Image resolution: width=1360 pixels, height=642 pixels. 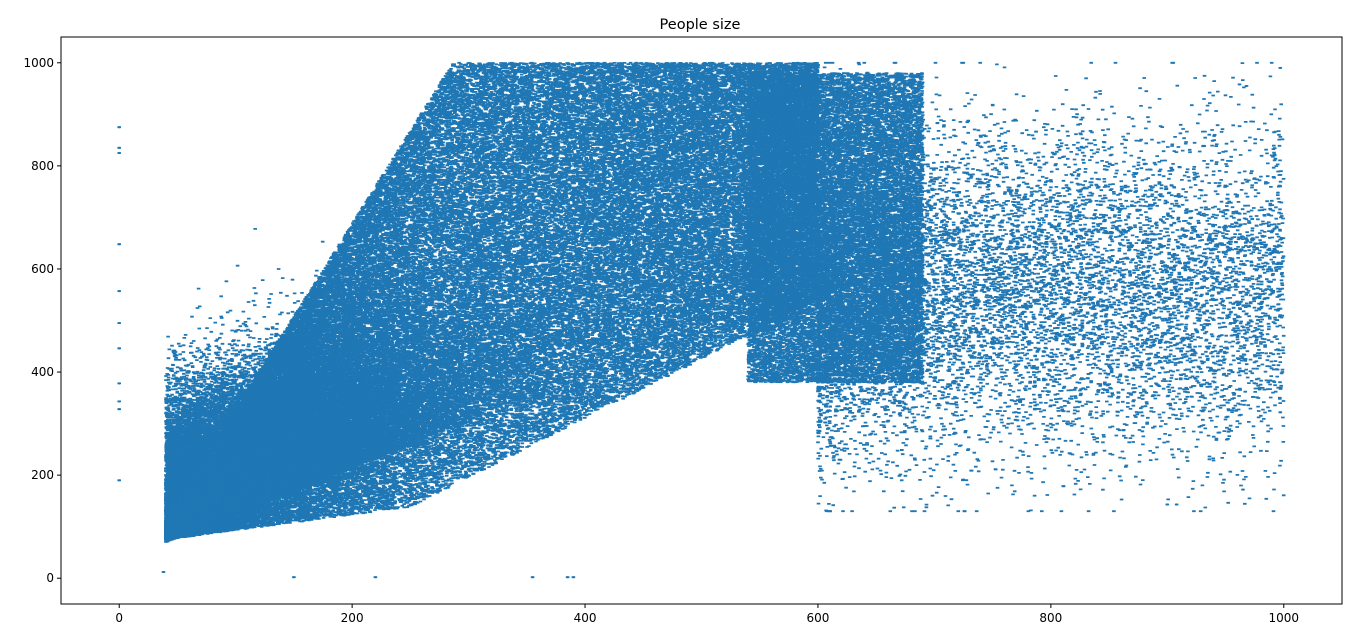 I want to click on x-tick-label: 1000, so click(x=1283, y=618).